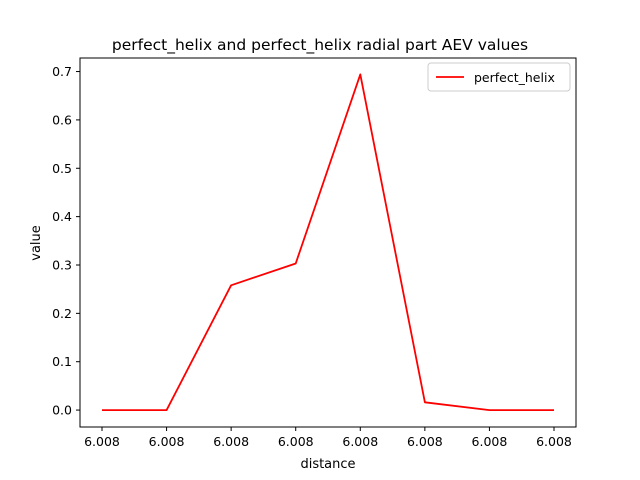 The width and height of the screenshot is (640, 480). What do you see at coordinates (62, 313) in the screenshot?
I see `y-tick-label: 0.2` at bounding box center [62, 313].